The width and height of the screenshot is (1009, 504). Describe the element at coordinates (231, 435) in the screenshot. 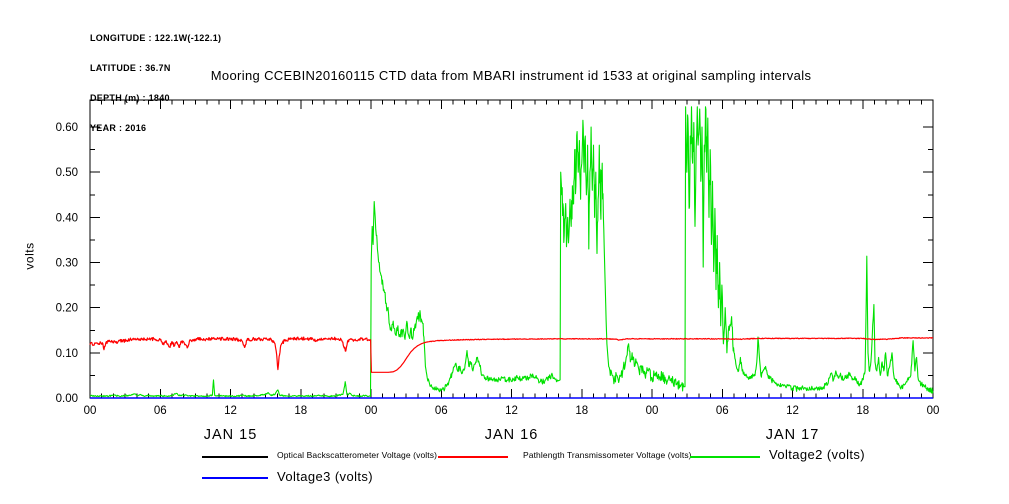

I see `day-label: JAN 15` at that location.